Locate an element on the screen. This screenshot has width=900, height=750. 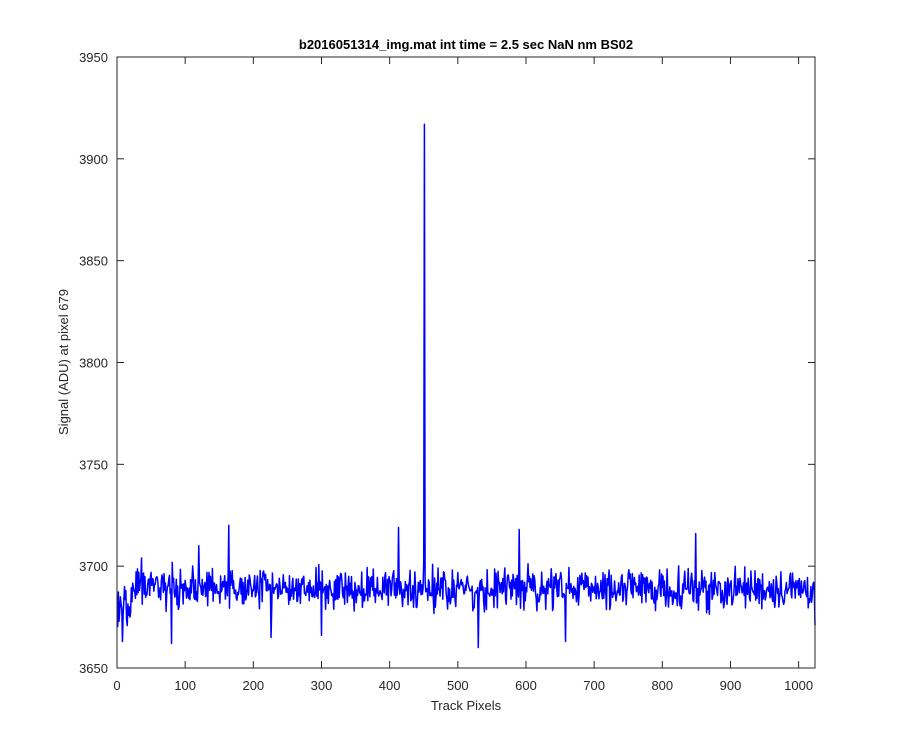
y-tick-label: 3800 is located at coordinates (93, 363).